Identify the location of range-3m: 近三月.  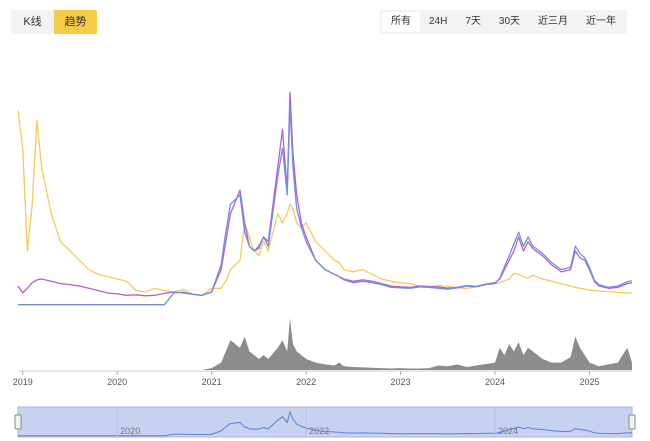
(553, 21).